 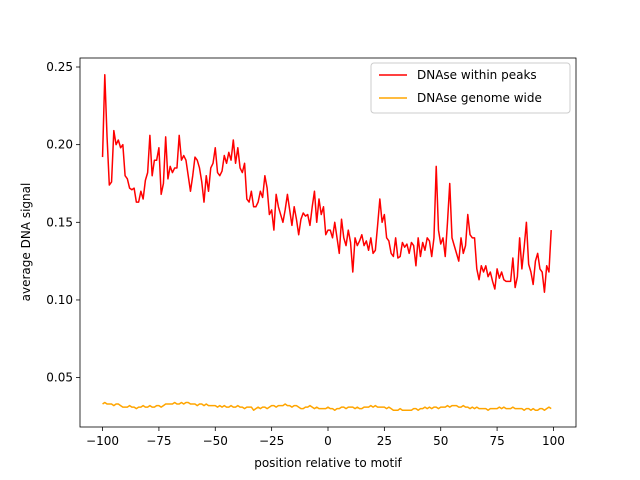 What do you see at coordinates (328, 441) in the screenshot?
I see `x-tick-label: 0` at bounding box center [328, 441].